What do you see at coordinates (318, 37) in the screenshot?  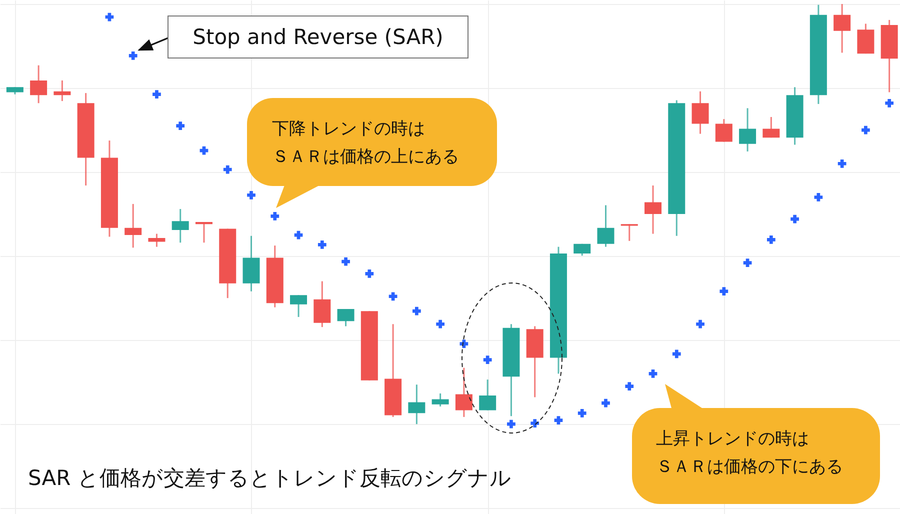 I see `annotation: Stop and Reverse (SAR)` at bounding box center [318, 37].